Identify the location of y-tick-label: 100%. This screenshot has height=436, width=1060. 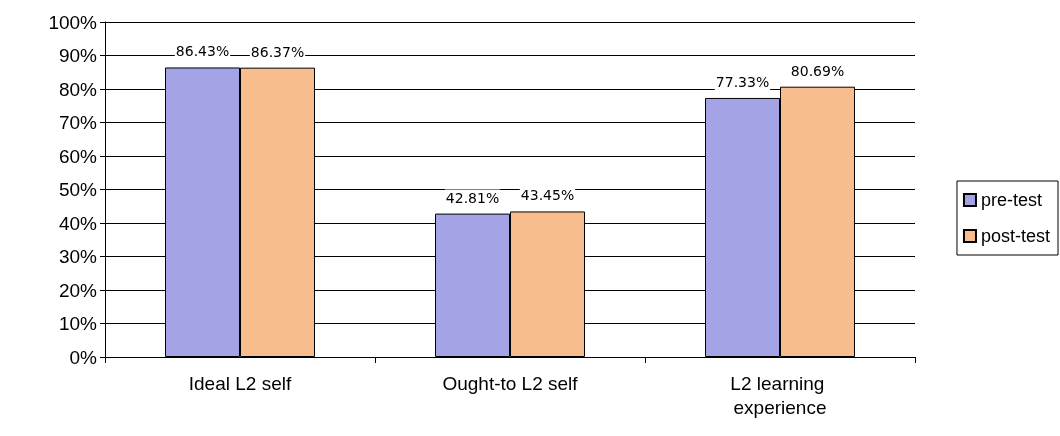
(73, 22).